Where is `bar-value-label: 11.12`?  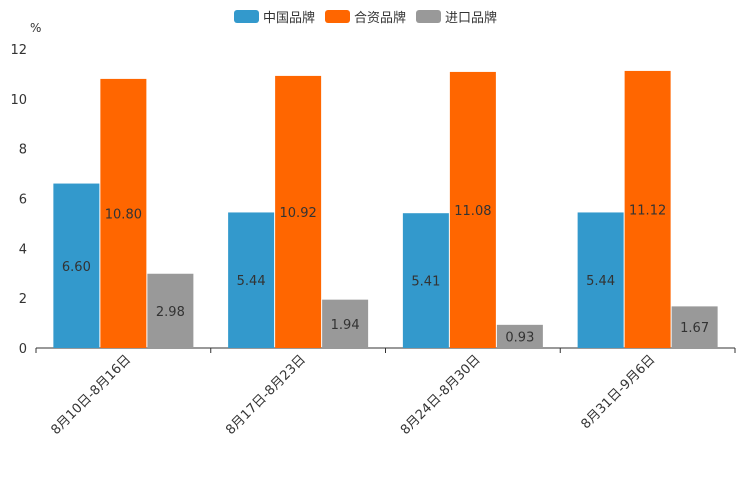 bar-value-label: 11.12 is located at coordinates (647, 210).